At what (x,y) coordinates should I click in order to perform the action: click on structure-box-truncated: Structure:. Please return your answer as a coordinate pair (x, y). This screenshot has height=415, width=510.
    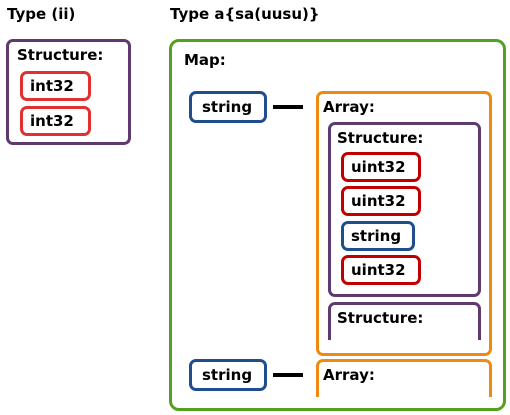
    Looking at the image, I should click on (404, 321).